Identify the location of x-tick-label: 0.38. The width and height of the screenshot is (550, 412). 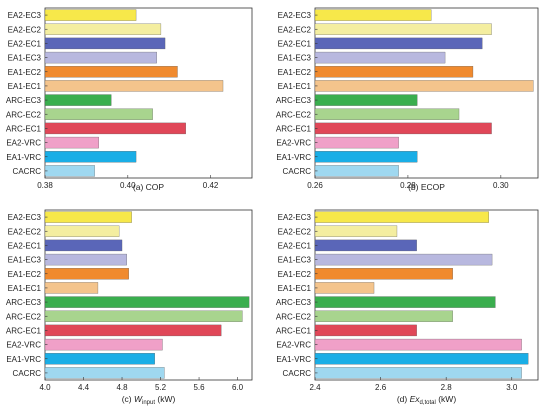
(45, 185).